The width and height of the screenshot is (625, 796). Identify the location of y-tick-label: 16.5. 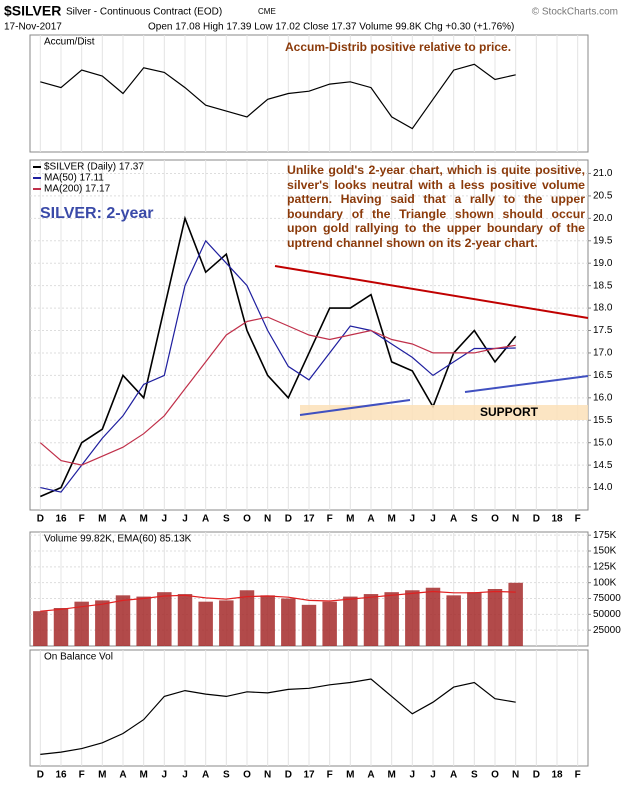
(603, 375).